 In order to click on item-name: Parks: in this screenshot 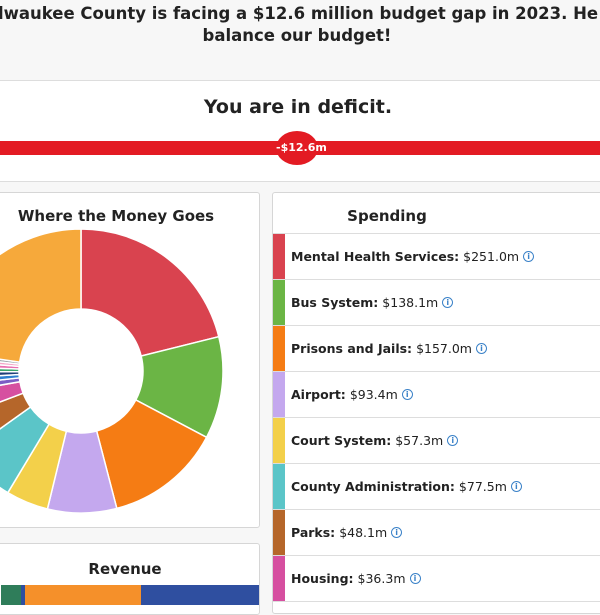, I will do `click(313, 532)`.